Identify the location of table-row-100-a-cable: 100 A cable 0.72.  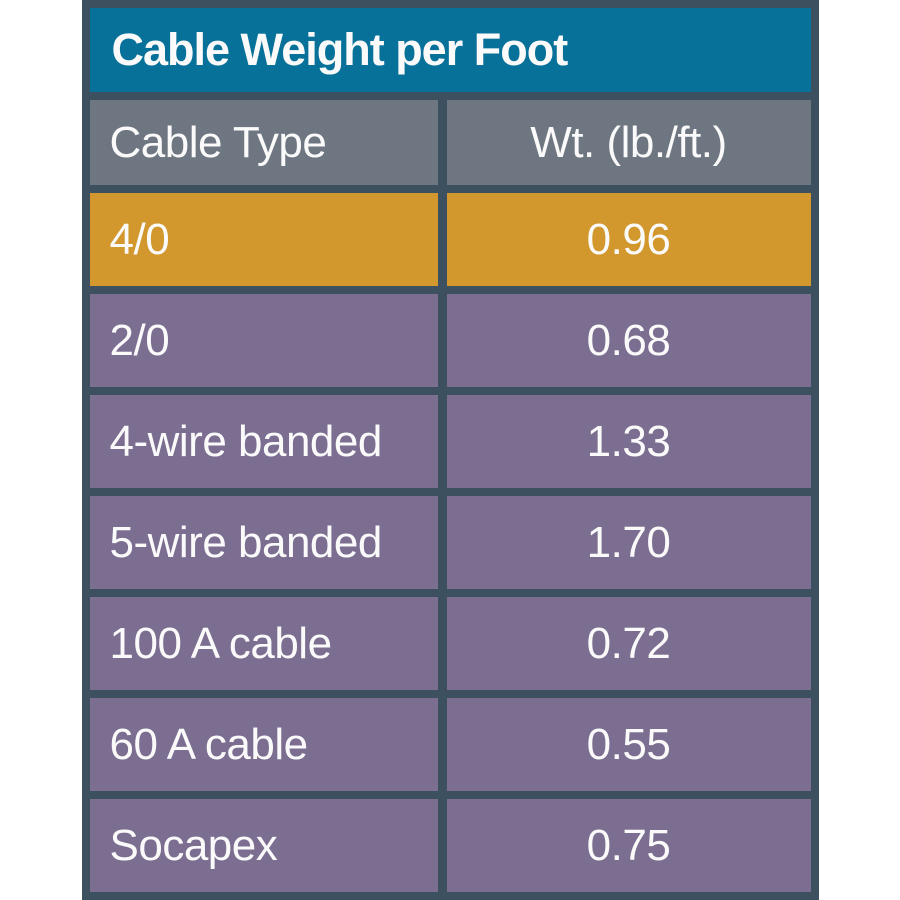
(450, 643).